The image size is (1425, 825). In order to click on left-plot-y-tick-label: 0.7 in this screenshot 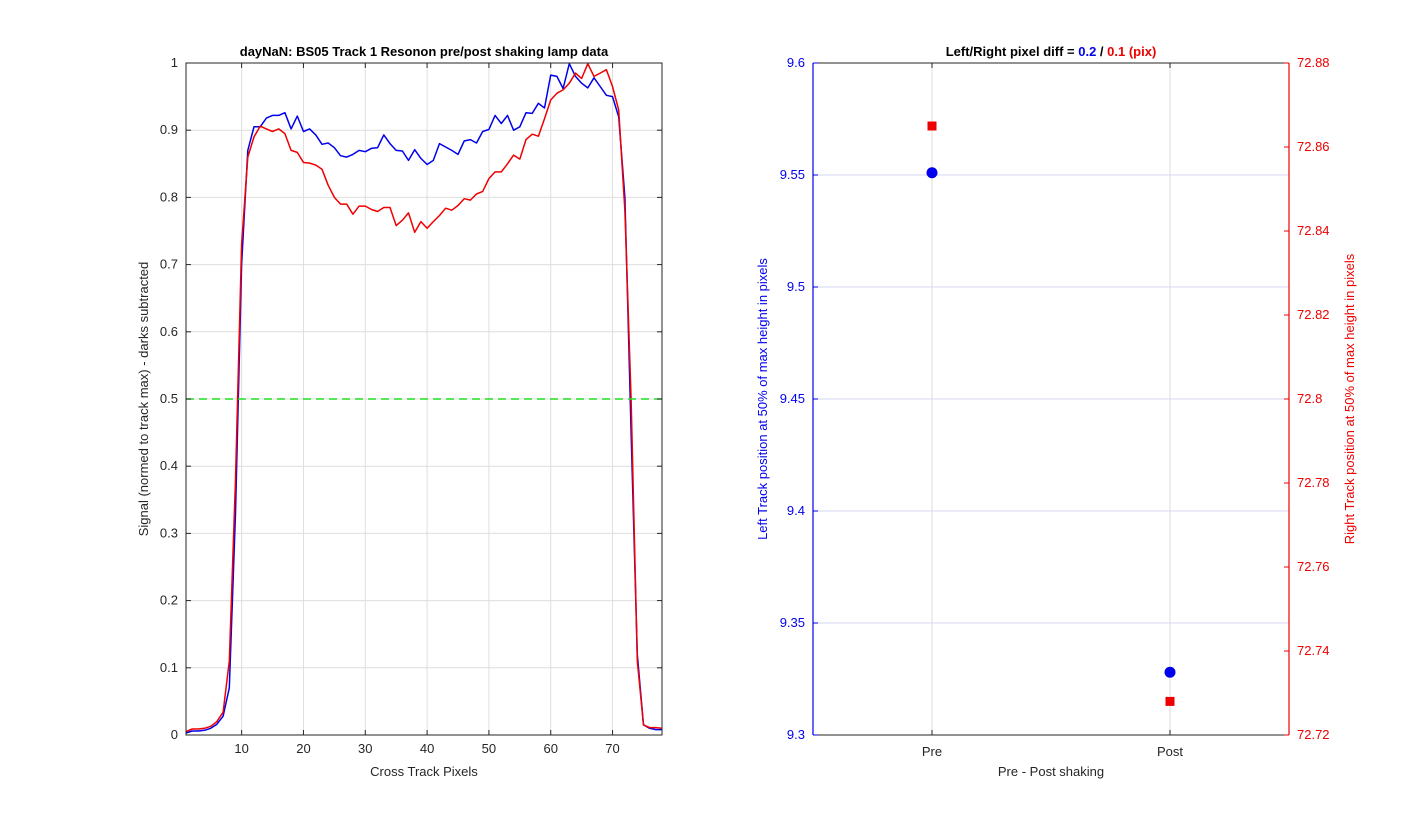, I will do `click(169, 264)`.